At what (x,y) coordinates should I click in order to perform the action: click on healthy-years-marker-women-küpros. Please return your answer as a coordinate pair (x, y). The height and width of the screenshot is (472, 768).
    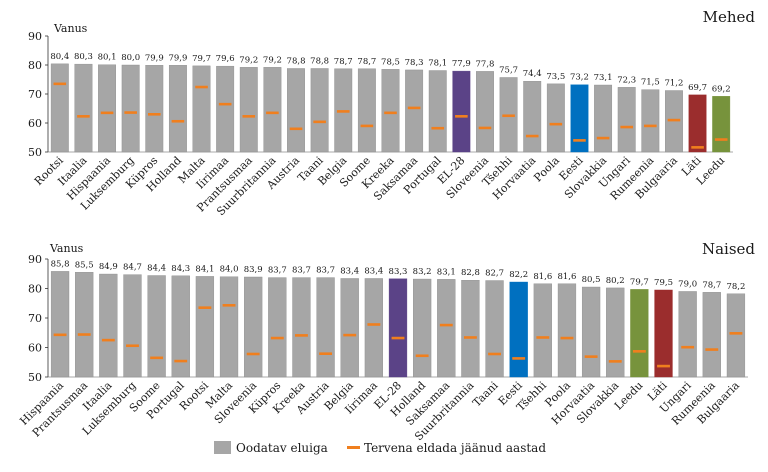
    Looking at the image, I should click on (277, 338).